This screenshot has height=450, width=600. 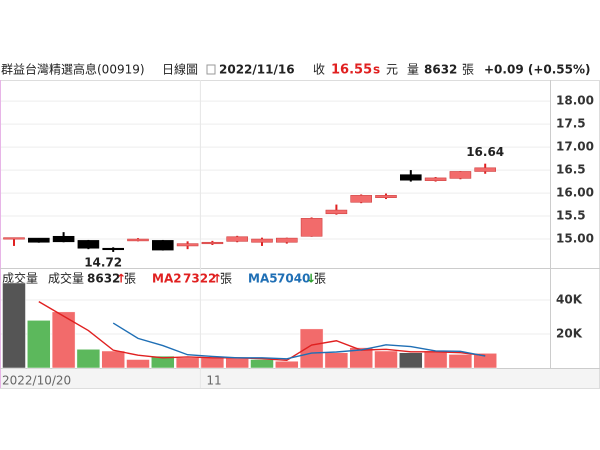 What do you see at coordinates (575, 193) in the screenshot?
I see `y-tick-label: 16.00` at bounding box center [575, 193].